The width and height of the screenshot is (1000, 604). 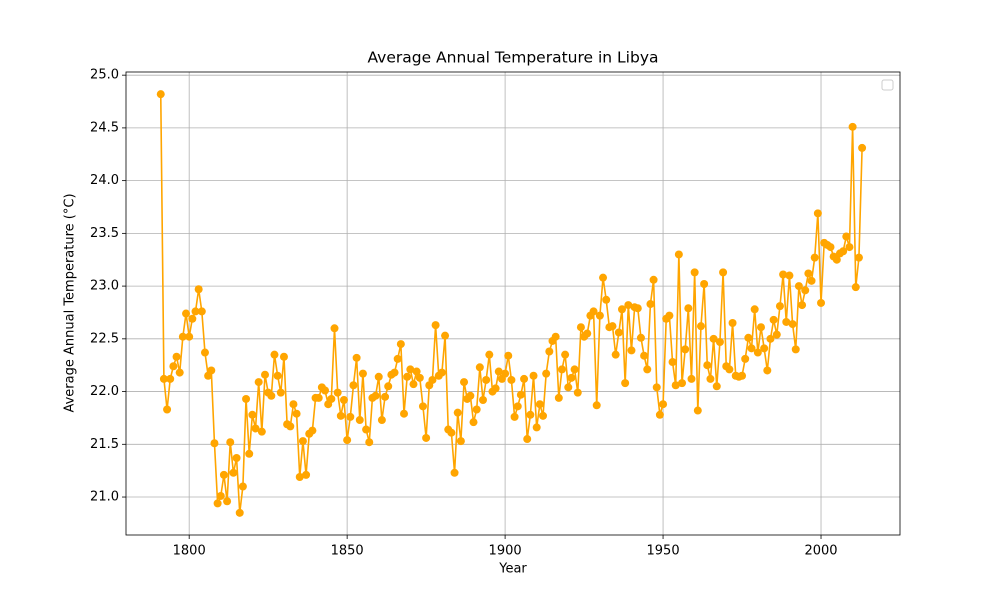 What do you see at coordinates (512, 569) in the screenshot?
I see `x-axis-label: Year` at bounding box center [512, 569].